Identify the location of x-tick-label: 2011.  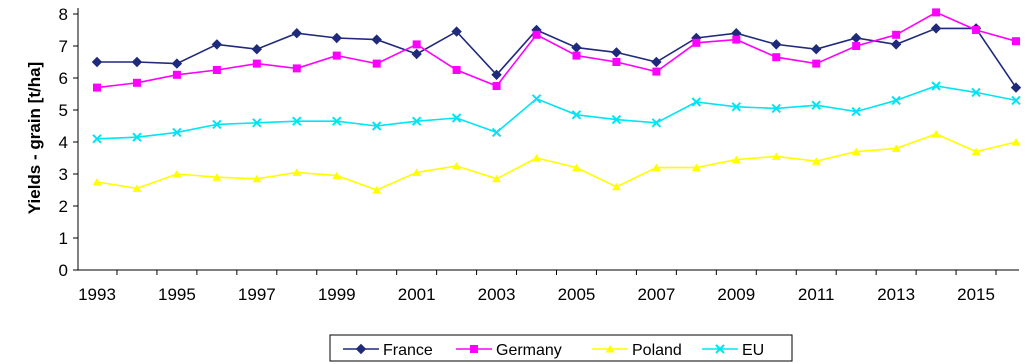
(816, 294).